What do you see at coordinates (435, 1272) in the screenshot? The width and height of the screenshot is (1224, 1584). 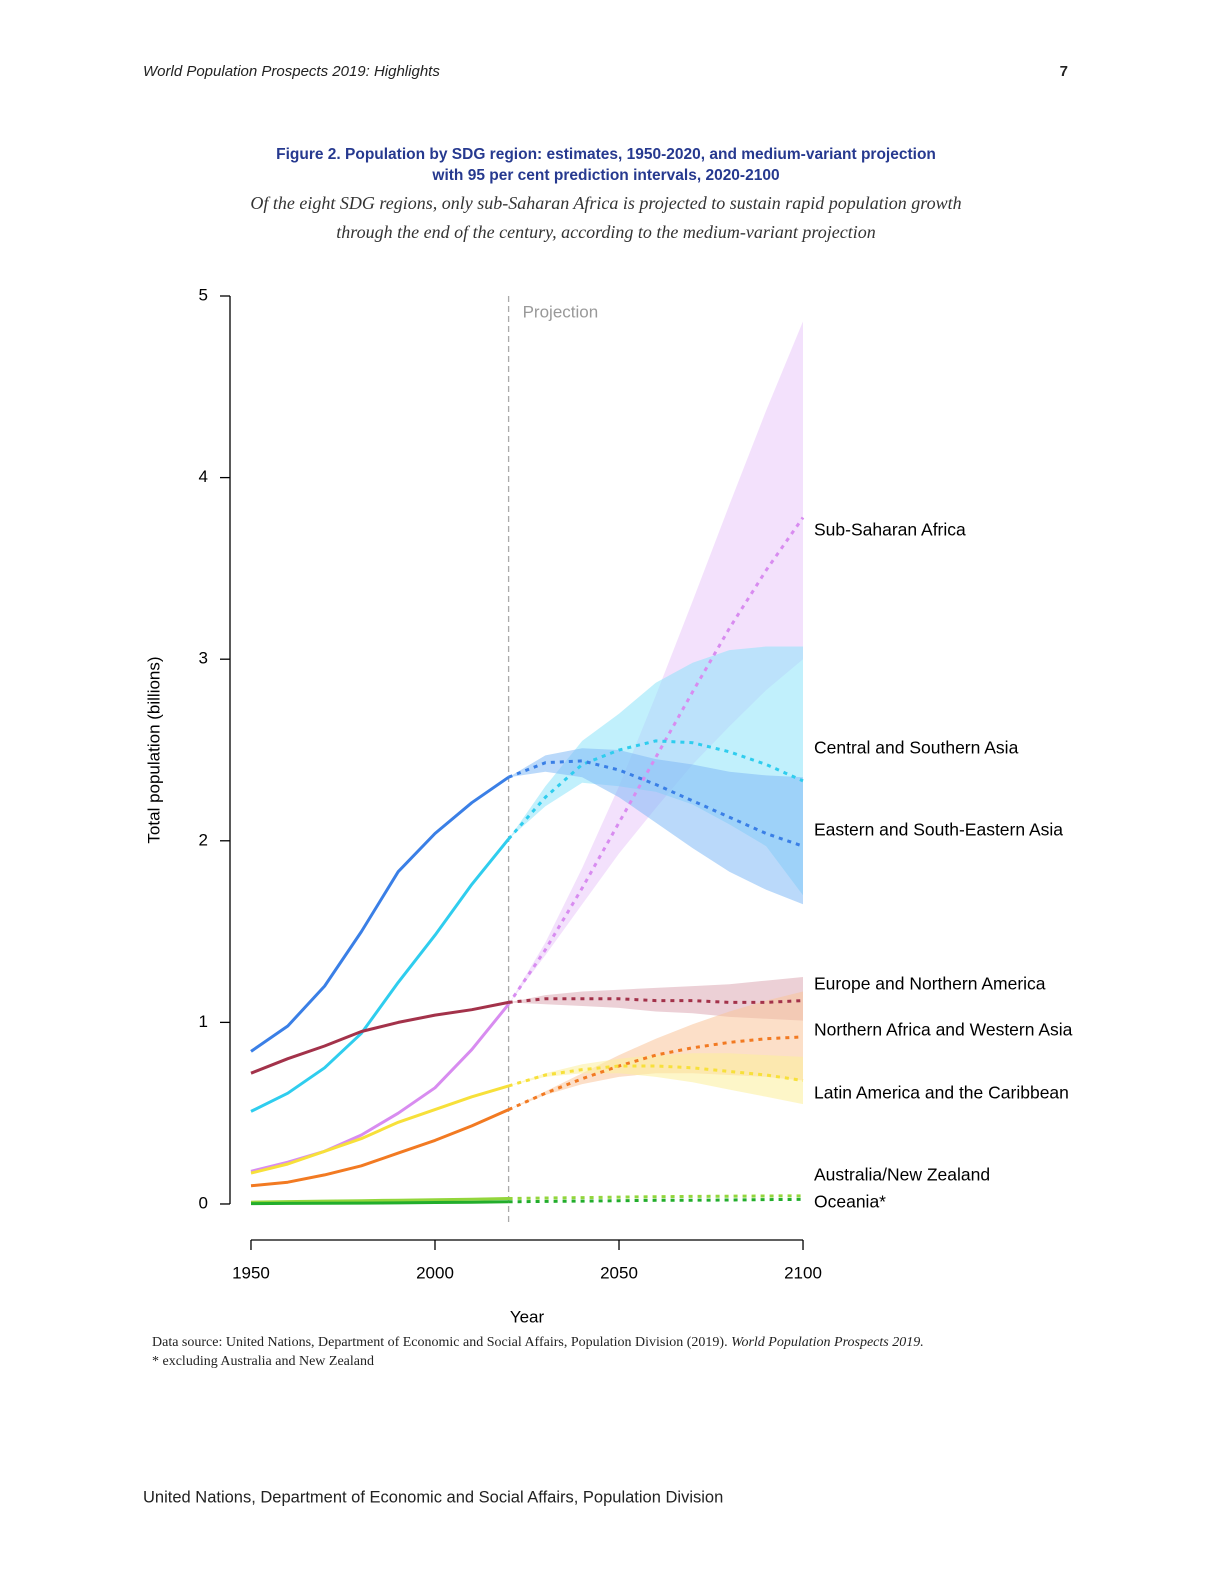 I see `x-tick-label: 2000` at bounding box center [435, 1272].